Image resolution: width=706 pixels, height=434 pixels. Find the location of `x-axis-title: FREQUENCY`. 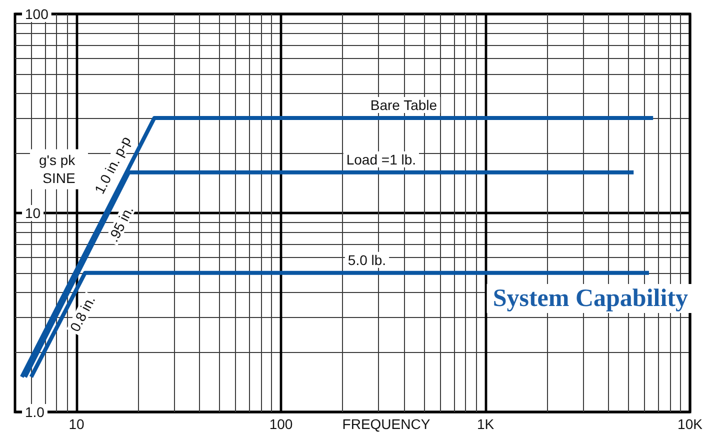

x-axis-title: FREQUENCY is located at coordinates (386, 424).